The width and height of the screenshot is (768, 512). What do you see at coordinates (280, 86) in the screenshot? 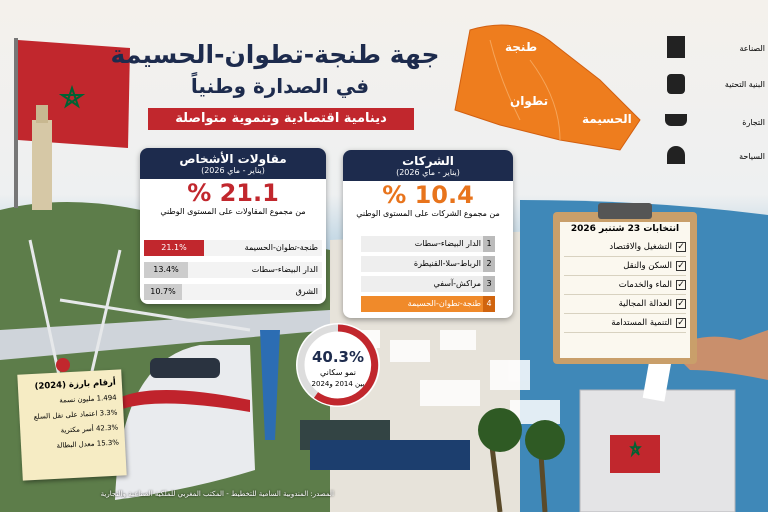
I see `subtitle: في الصدارة وطنياً` at bounding box center [280, 86].